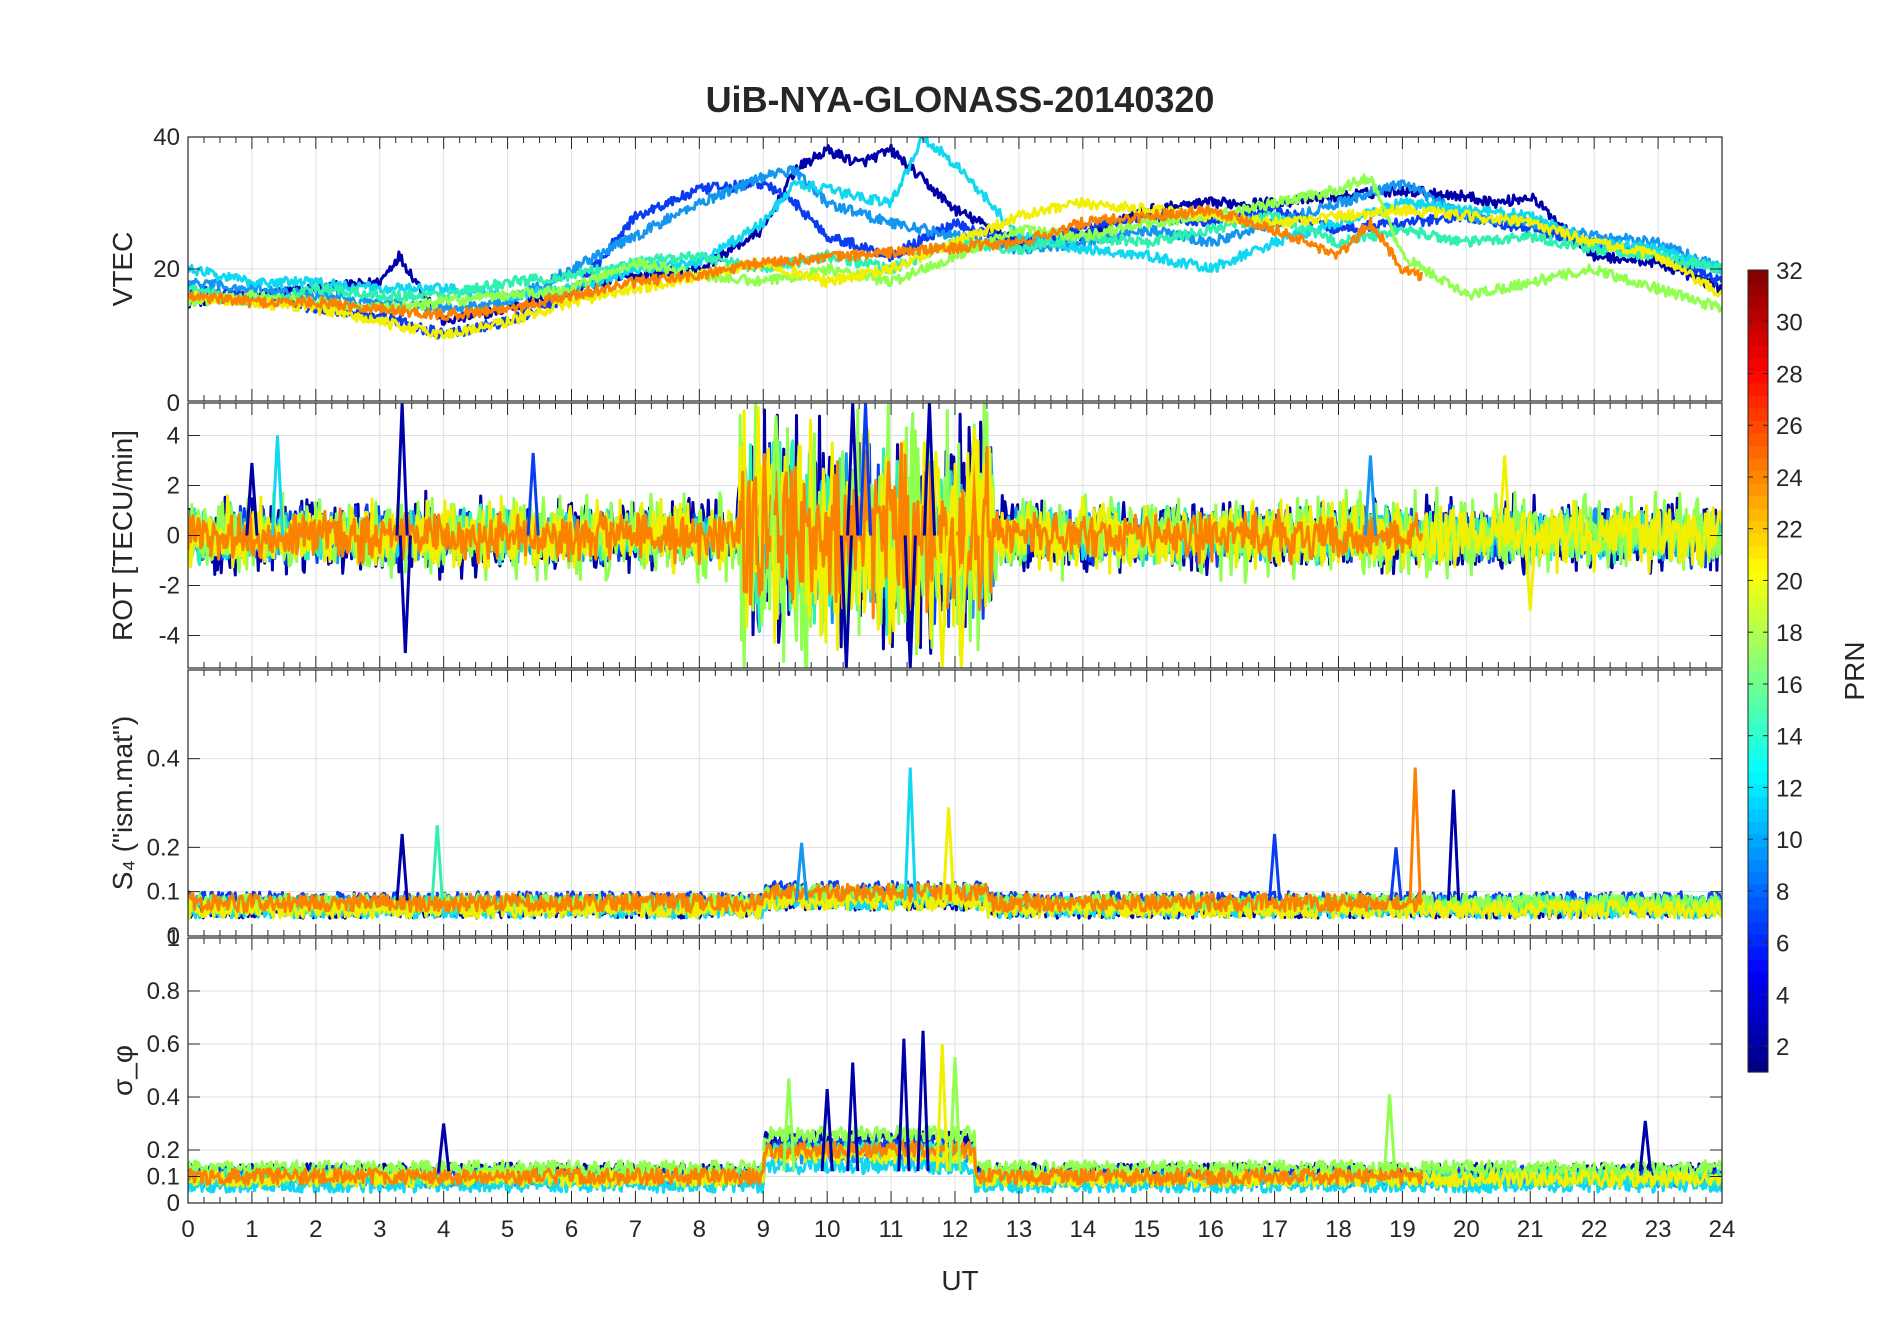 The height and width of the screenshot is (1330, 1902). Describe the element at coordinates (1782, 892) in the screenshot. I see `colorbar-tick-label: 8` at that location.